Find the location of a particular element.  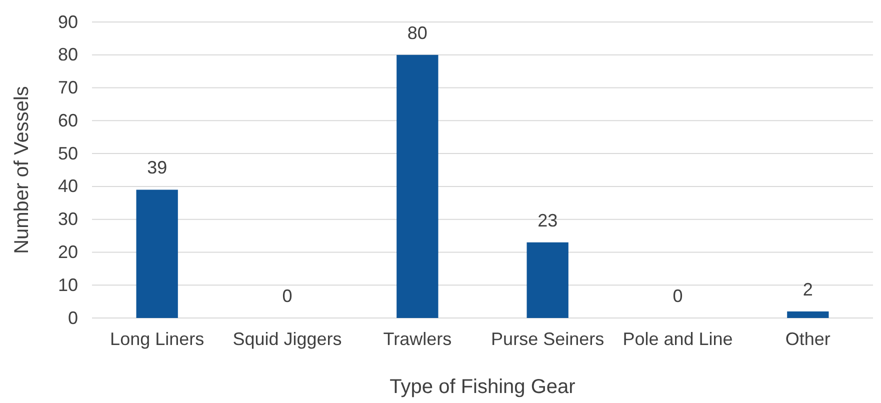

data-label: 23 is located at coordinates (548, 220).